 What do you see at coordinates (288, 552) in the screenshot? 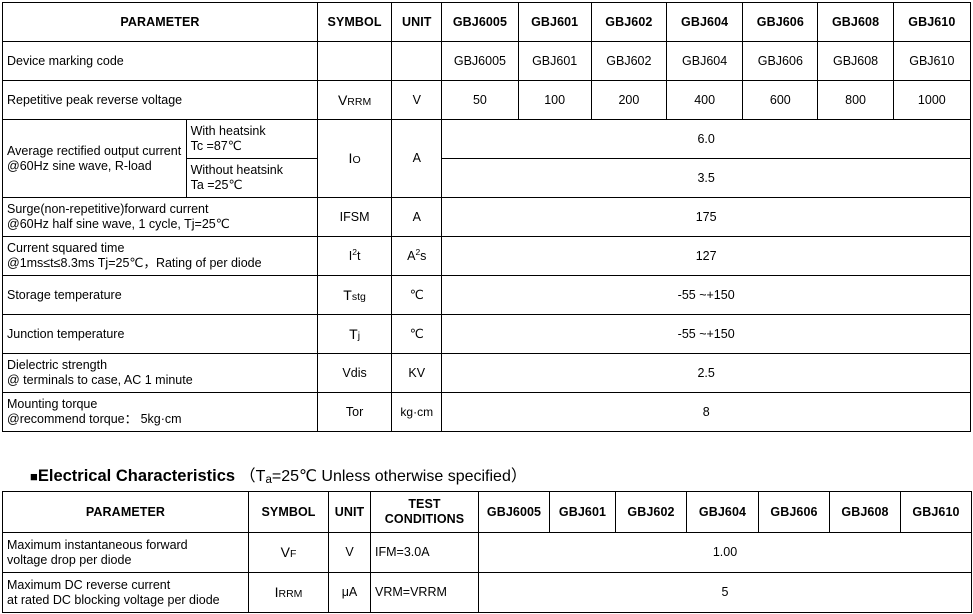
I see `cell-symbol: VF` at bounding box center [288, 552].